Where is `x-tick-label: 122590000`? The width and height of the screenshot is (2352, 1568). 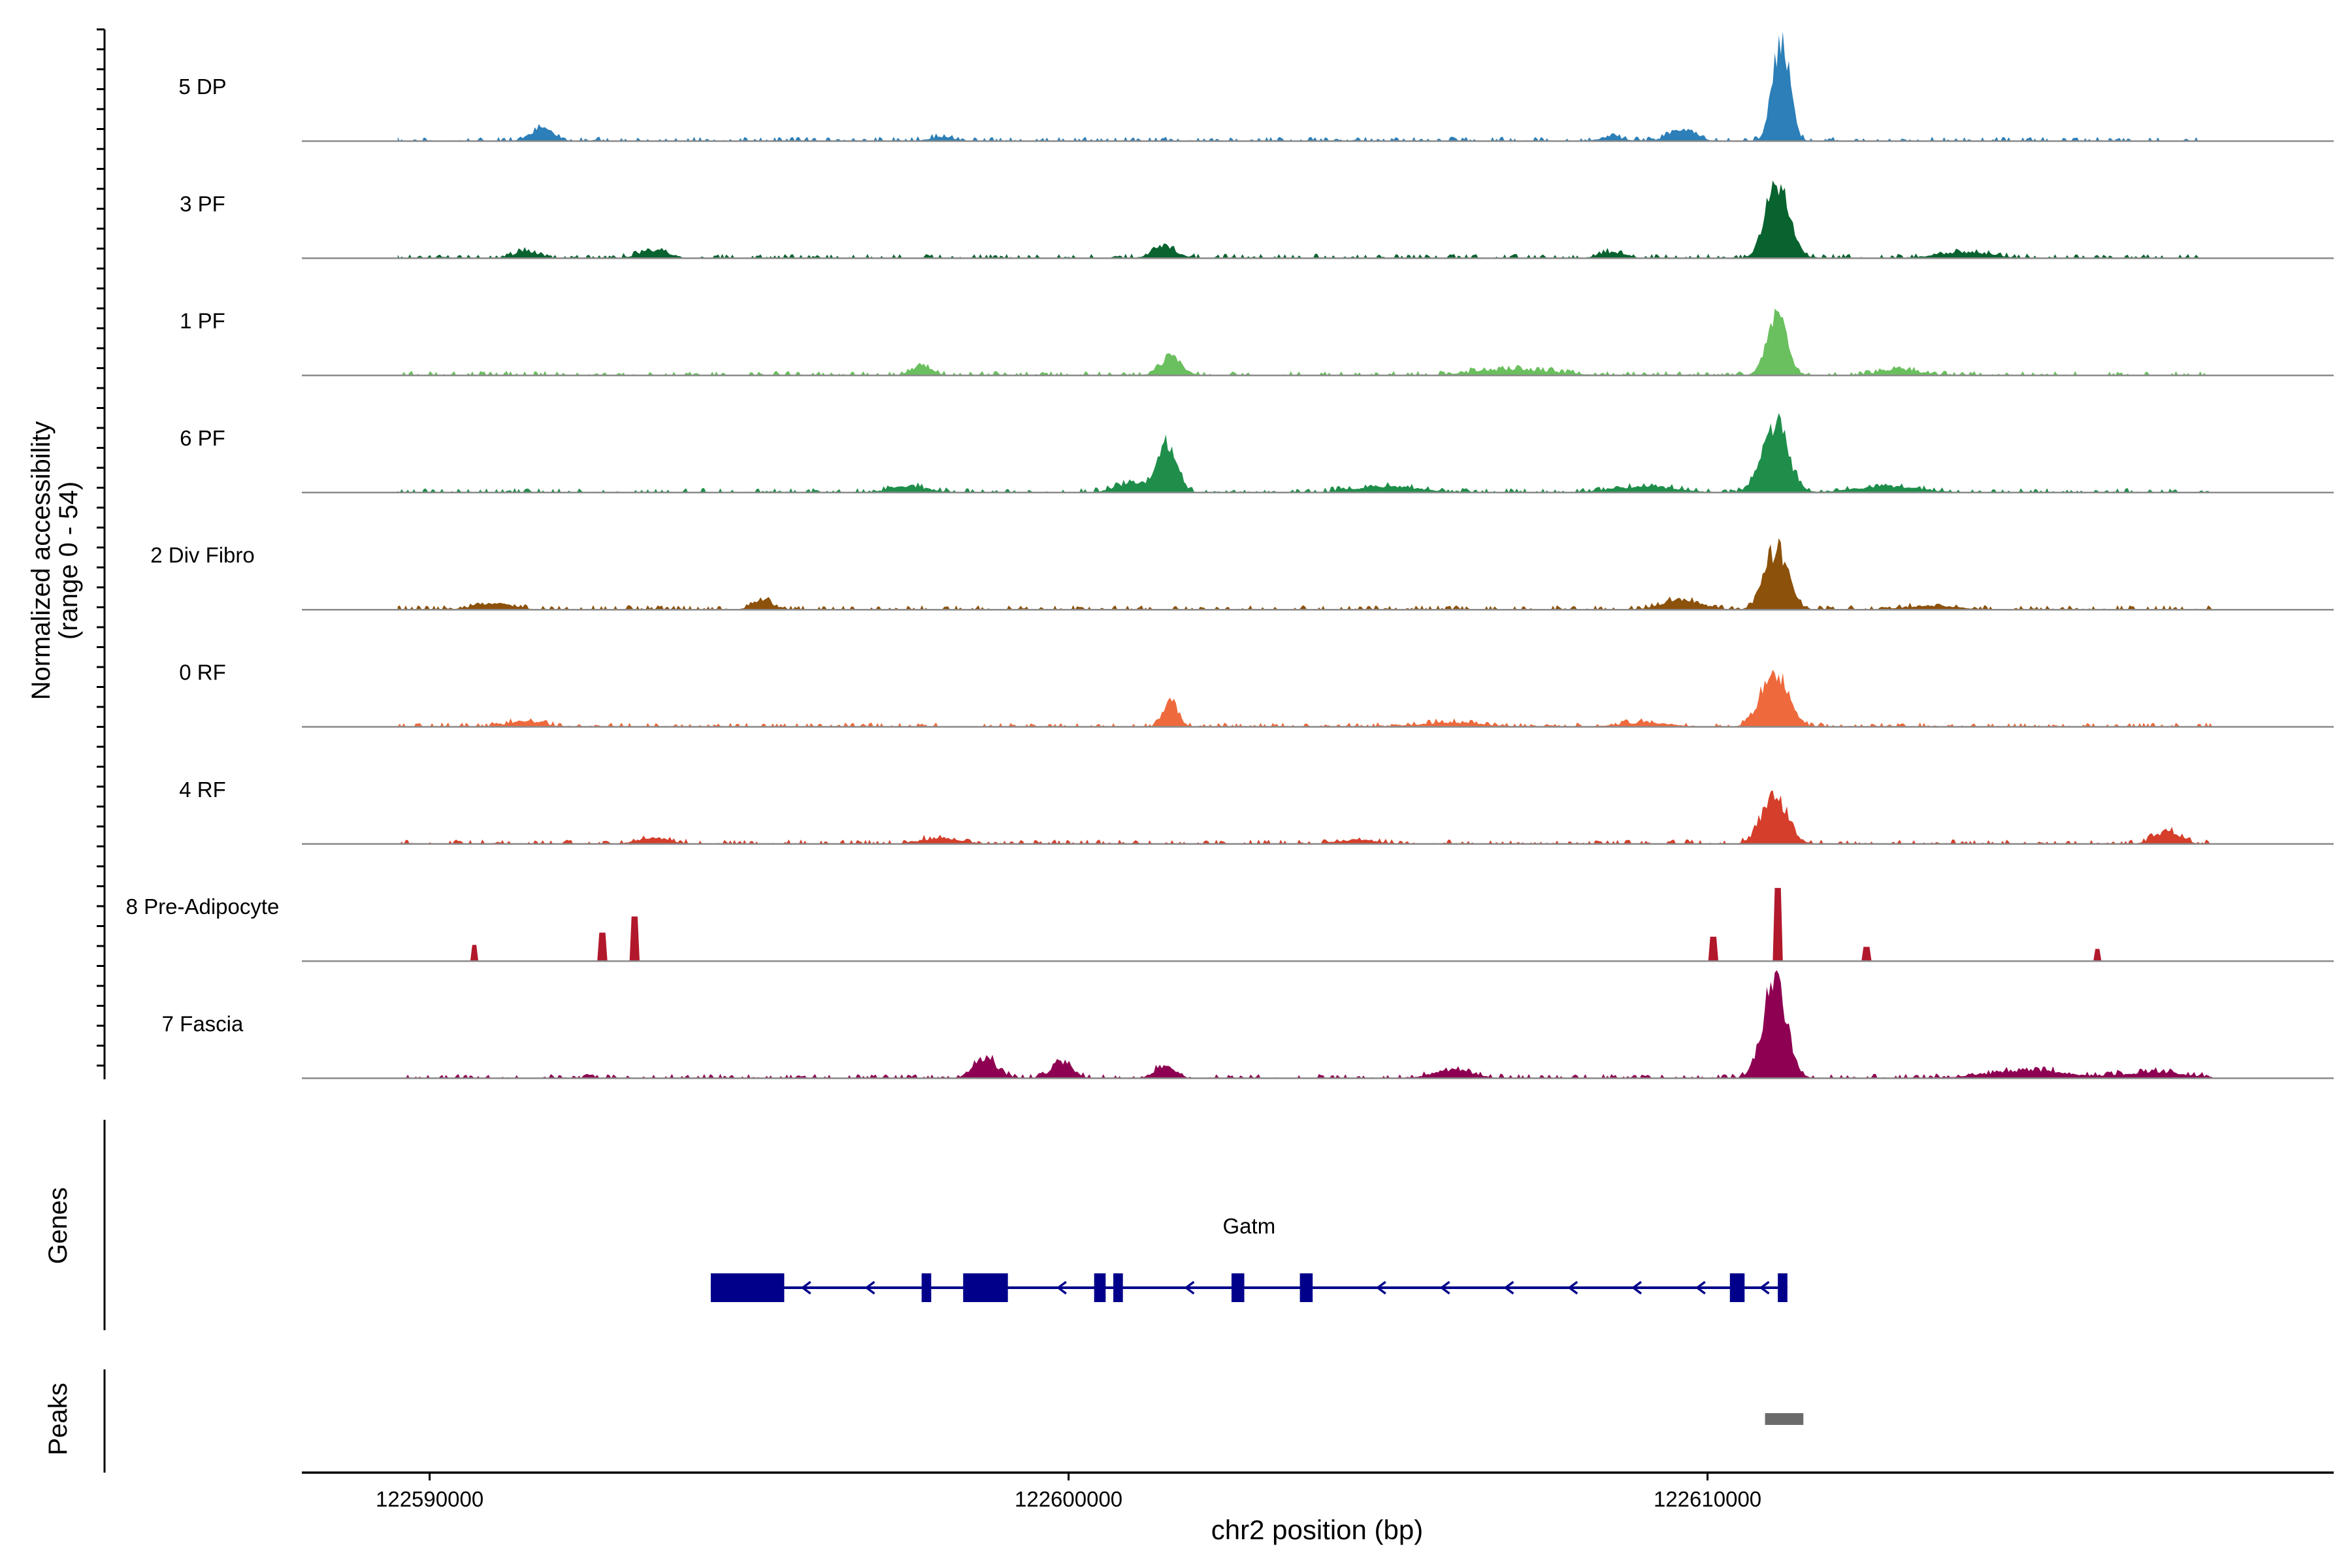
x-tick-label: 122590000 is located at coordinates (429, 1499).